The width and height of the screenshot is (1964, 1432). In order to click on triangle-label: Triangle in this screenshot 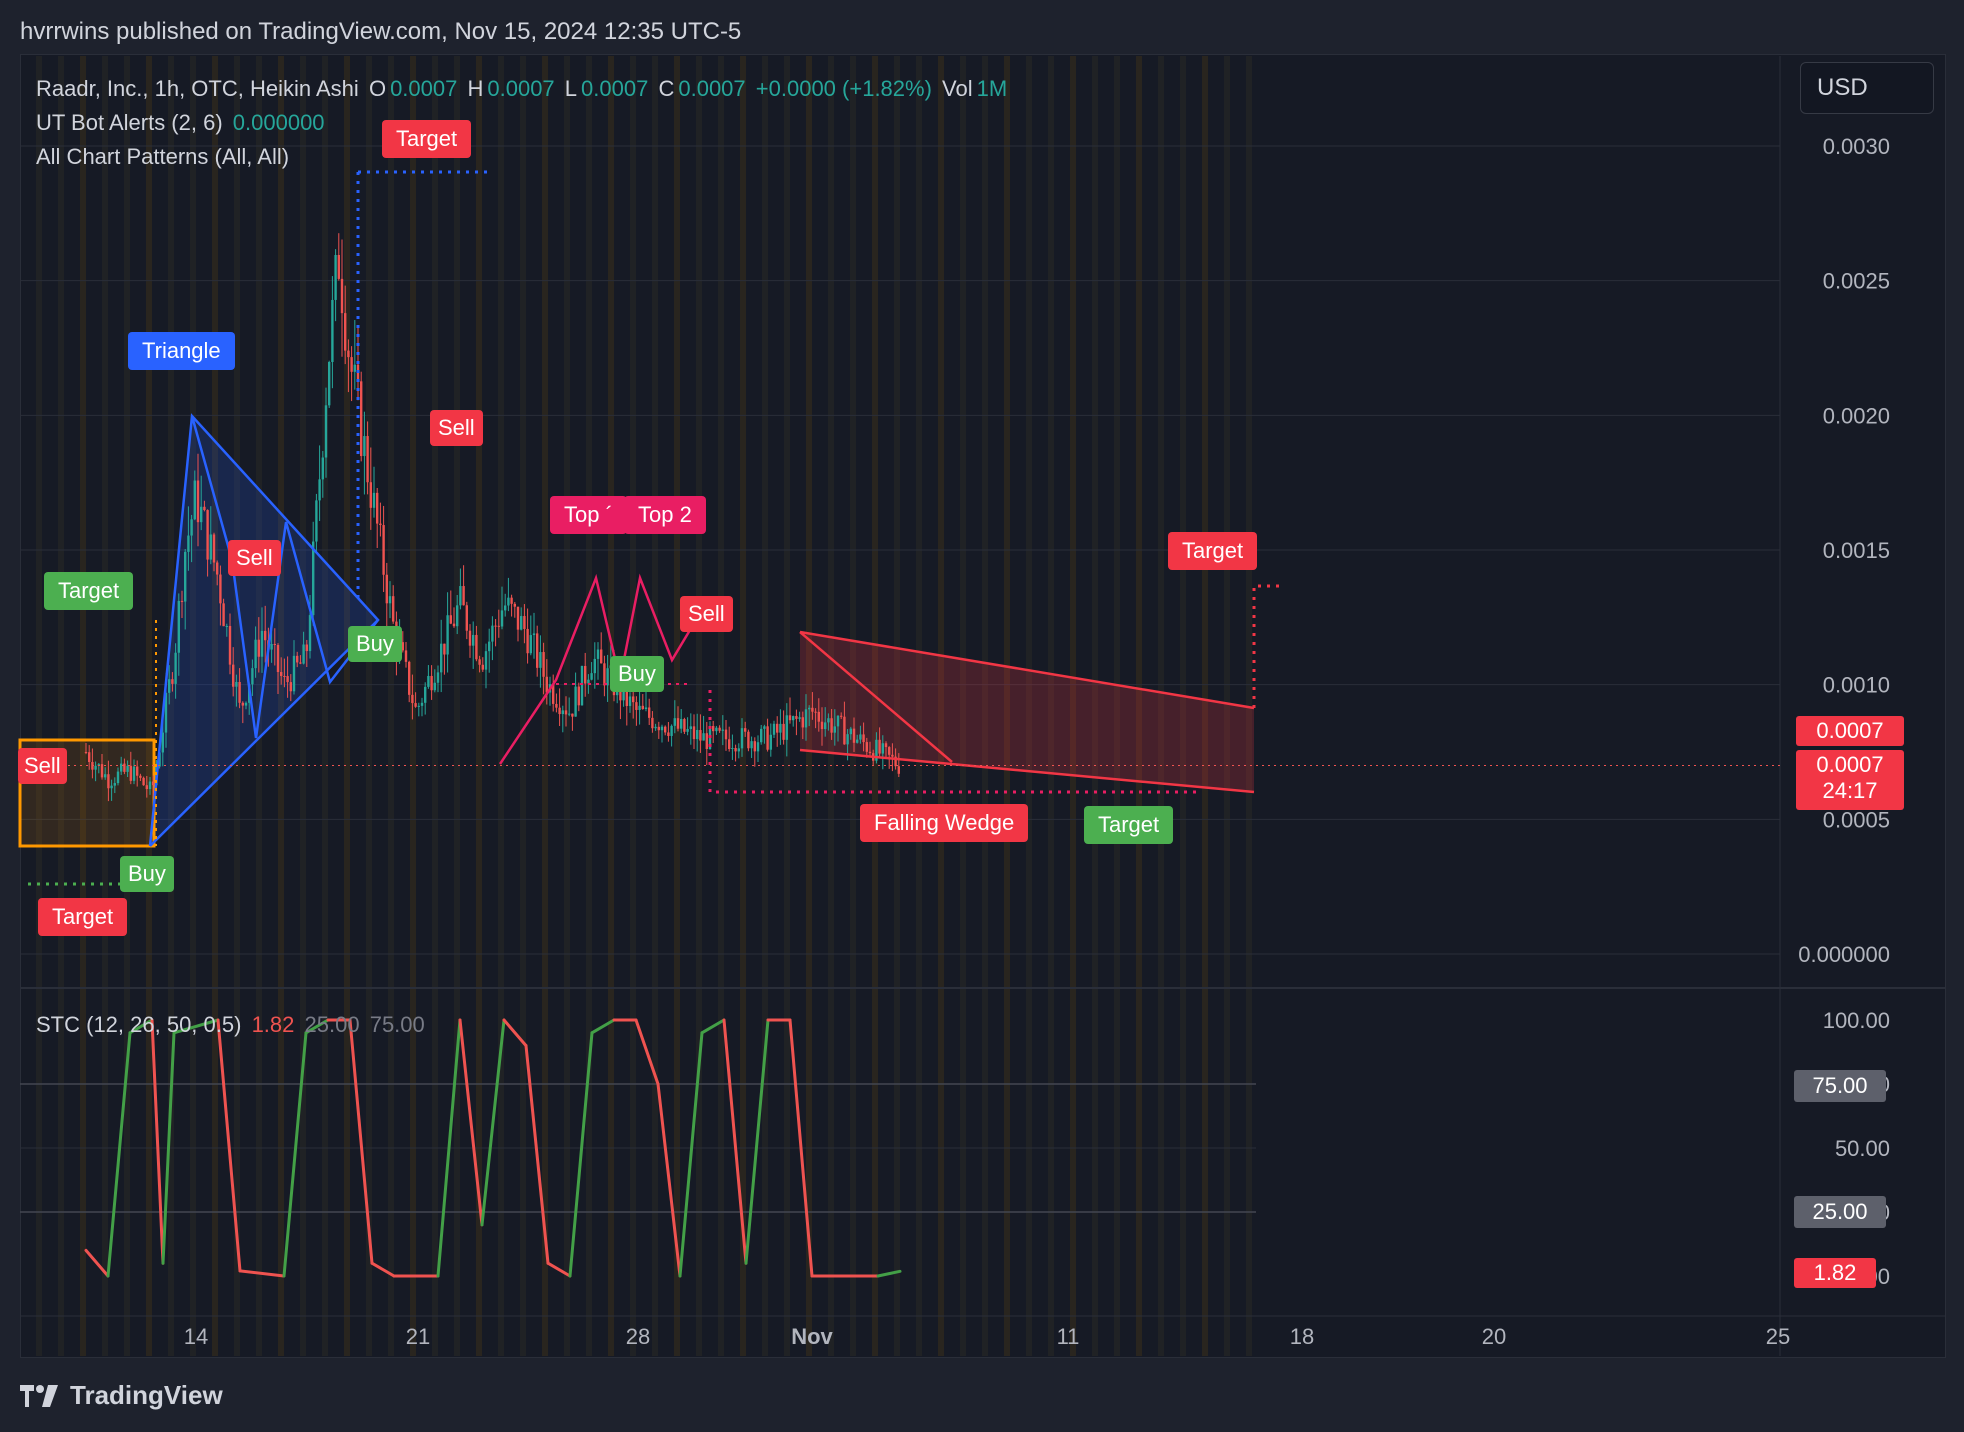, I will do `click(181, 351)`.